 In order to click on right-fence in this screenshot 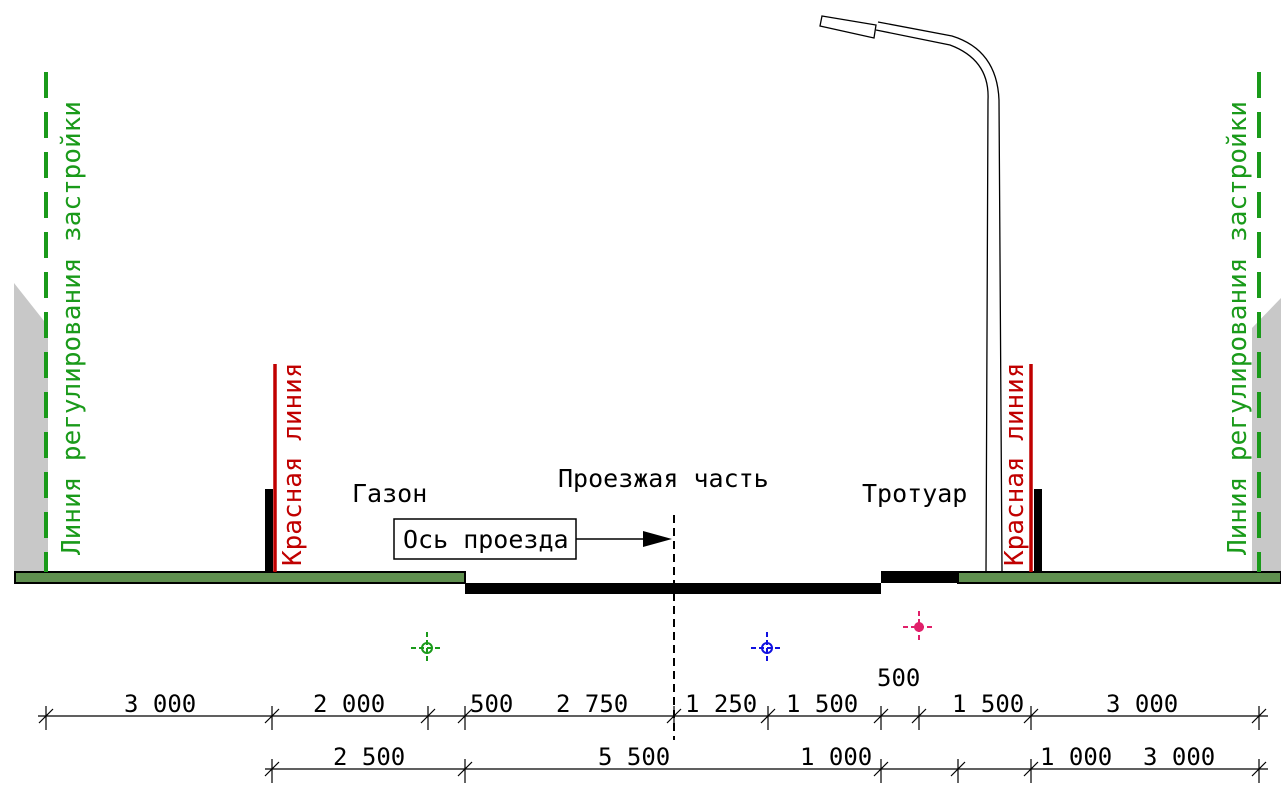, I will do `click(1038, 530)`.